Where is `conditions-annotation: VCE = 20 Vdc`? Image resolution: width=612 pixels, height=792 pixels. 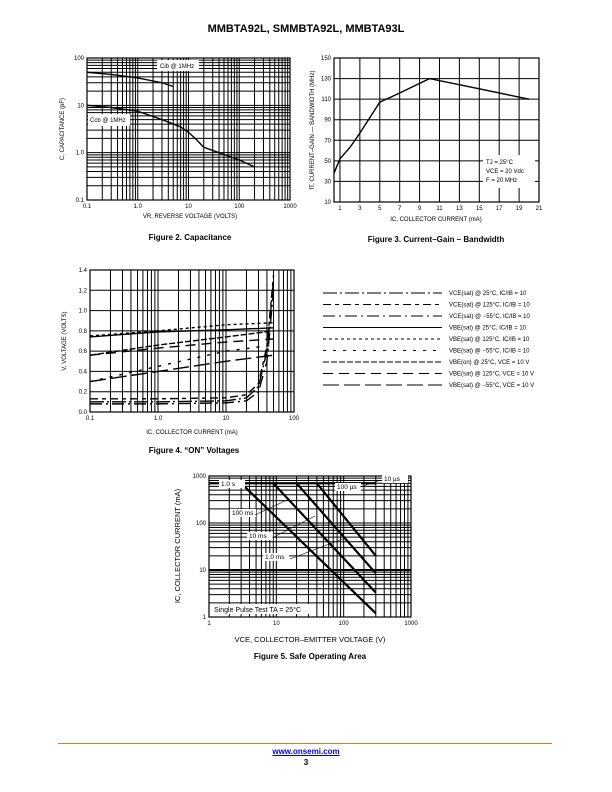 conditions-annotation: VCE = 20 Vdc is located at coordinates (505, 172).